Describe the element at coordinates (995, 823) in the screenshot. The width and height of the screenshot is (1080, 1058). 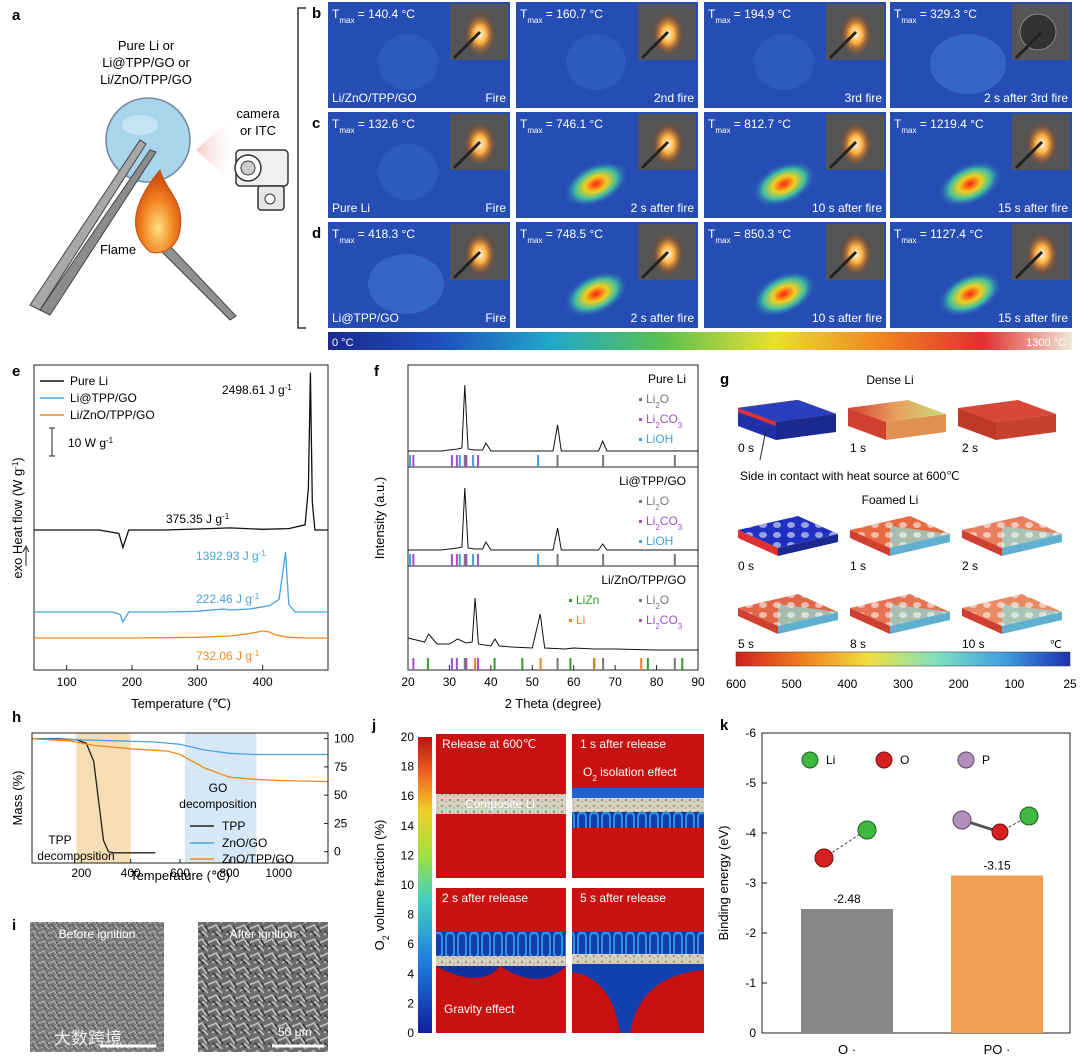
I see `li-po-molecule-icon` at that location.